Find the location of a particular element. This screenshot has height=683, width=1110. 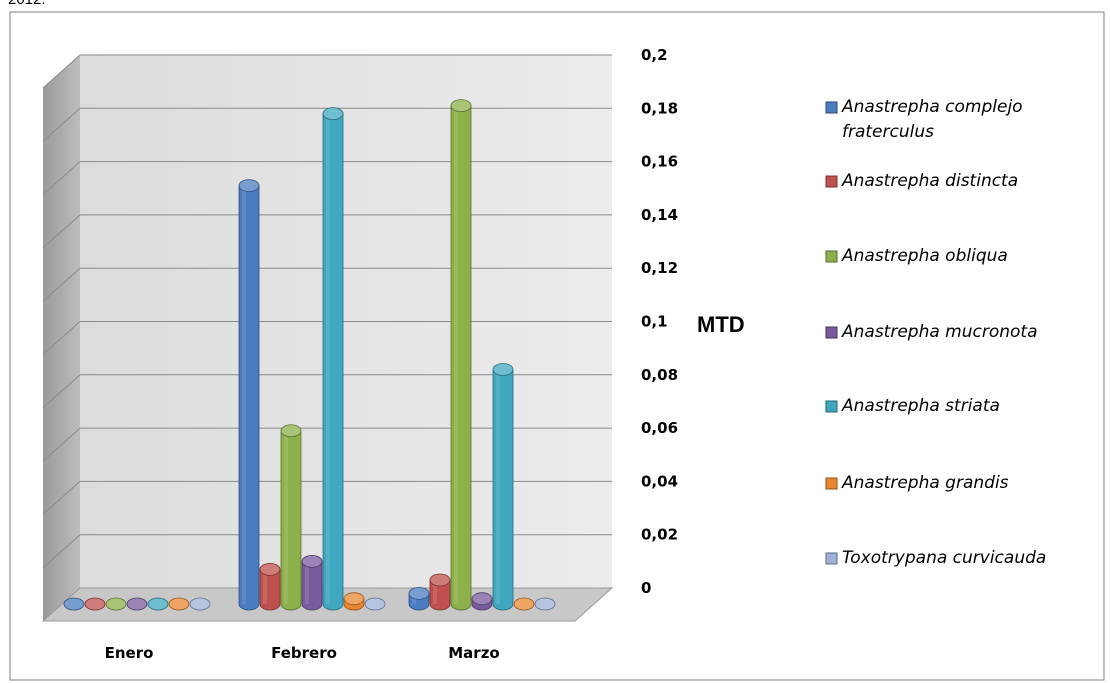

y-axis-ticks: 0 0,02 0,04 0,06 0,08 0,1 0,12 0,14 0,16 0,18 0,2 is located at coordinates (659, 321).